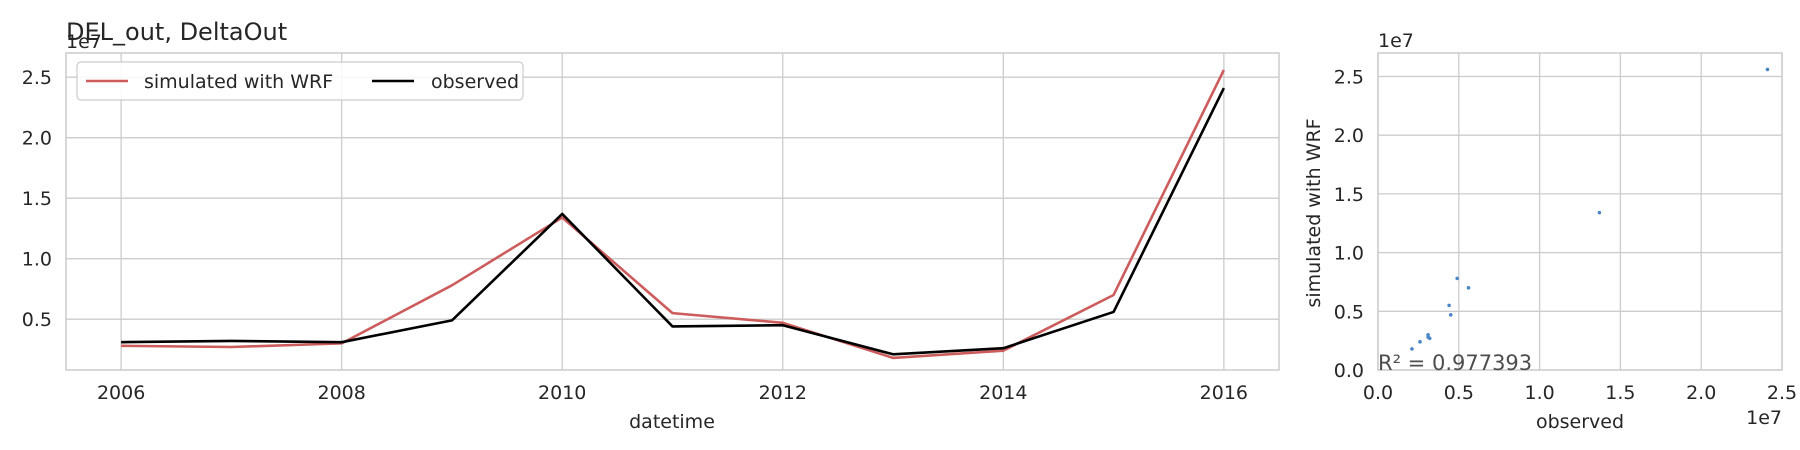 This screenshot has height=450, width=1800. Describe the element at coordinates (562, 393) in the screenshot. I see `x-tick-label: 2010` at that location.